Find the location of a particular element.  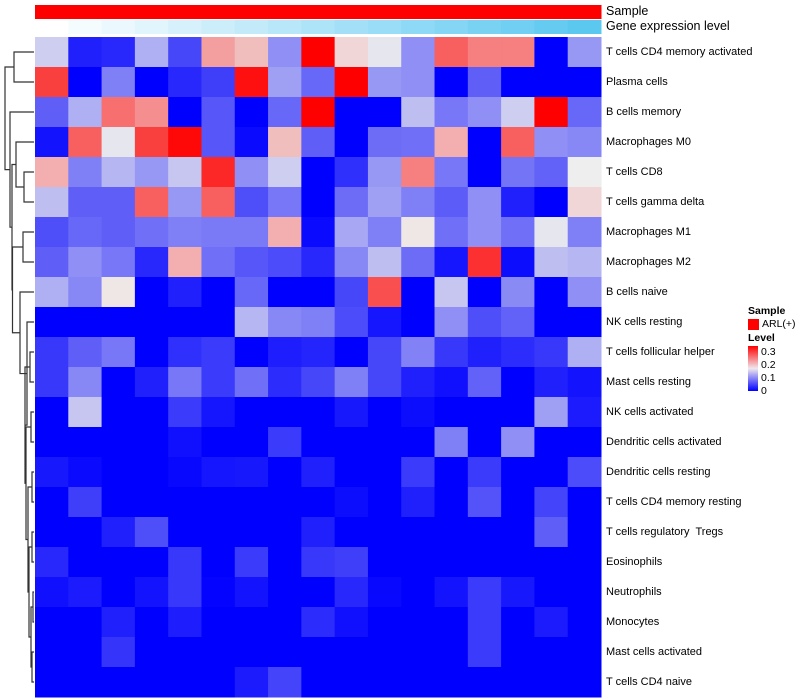

row-label: T cells CD4 memory activated is located at coordinates (679, 52).